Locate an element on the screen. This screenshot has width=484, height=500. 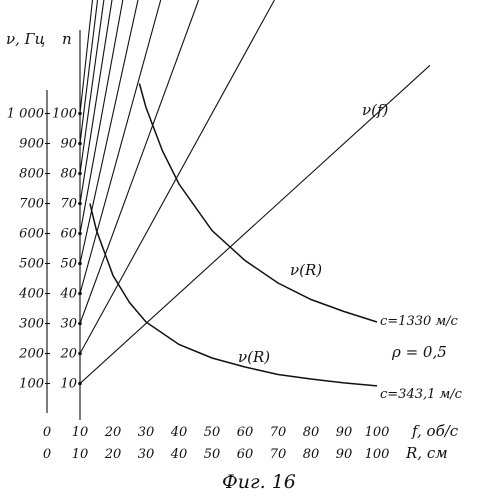
n-tick-label: 40 is located at coordinates (68, 294).